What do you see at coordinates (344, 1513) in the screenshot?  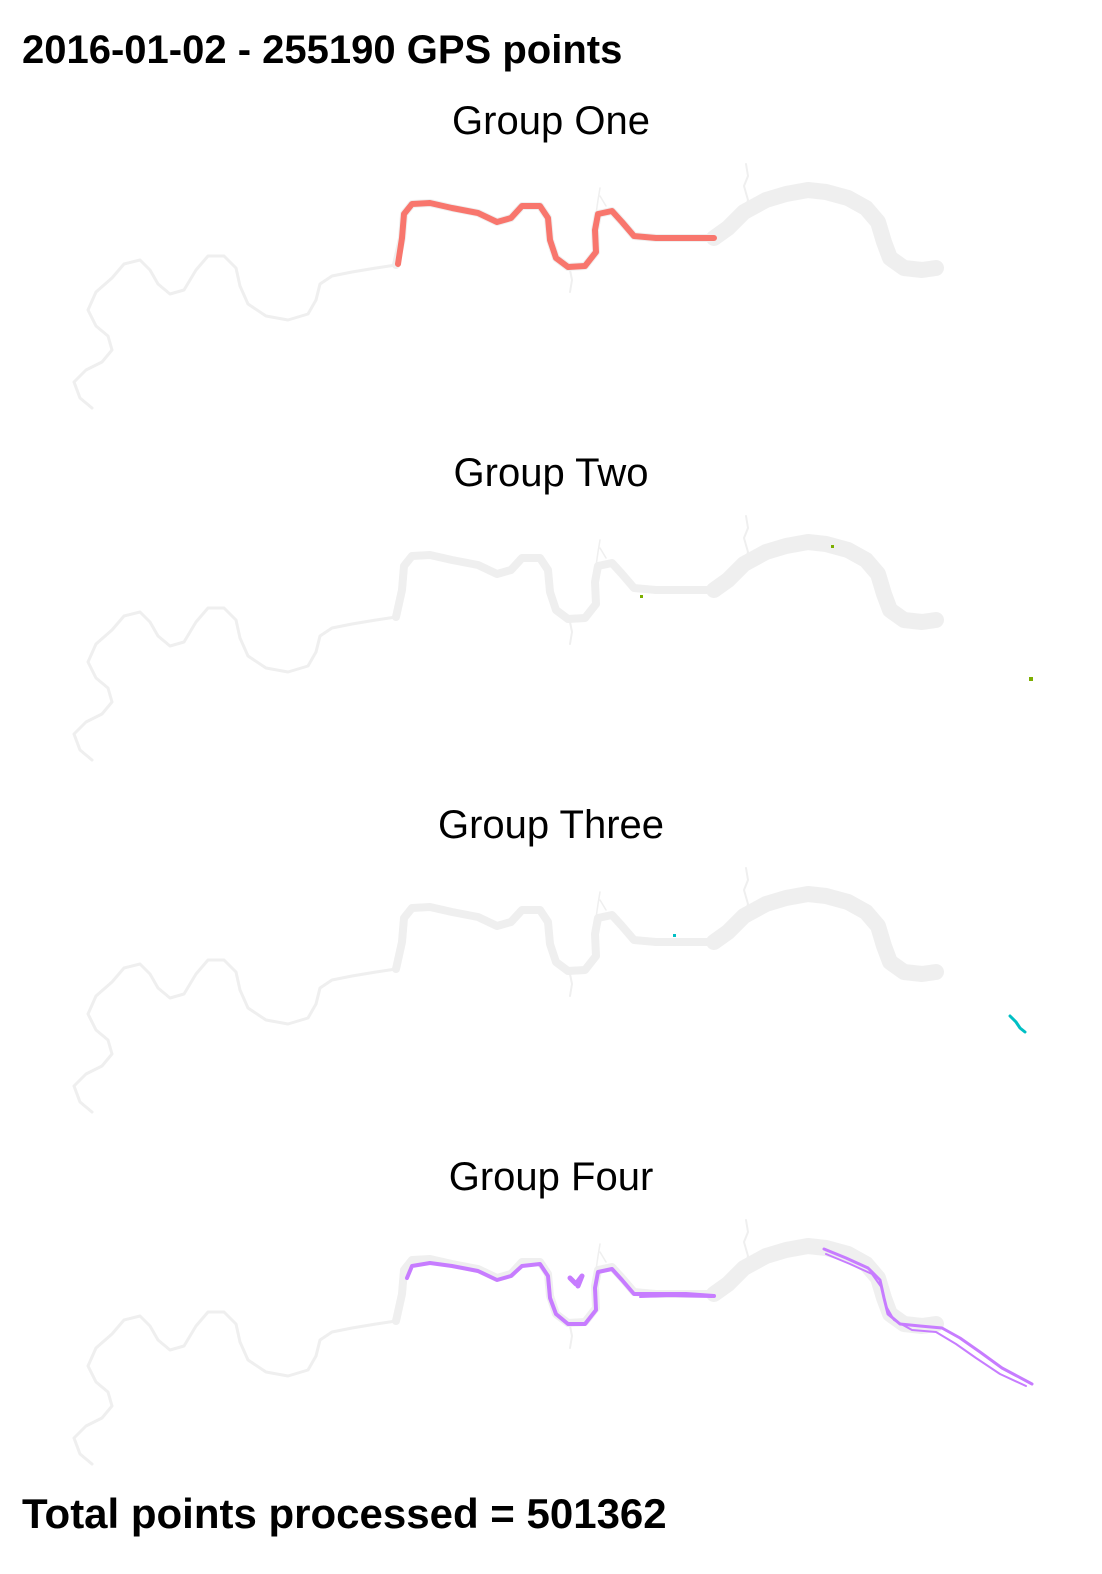 I see `footer-total-points: Total points processed = 501362` at bounding box center [344, 1513].